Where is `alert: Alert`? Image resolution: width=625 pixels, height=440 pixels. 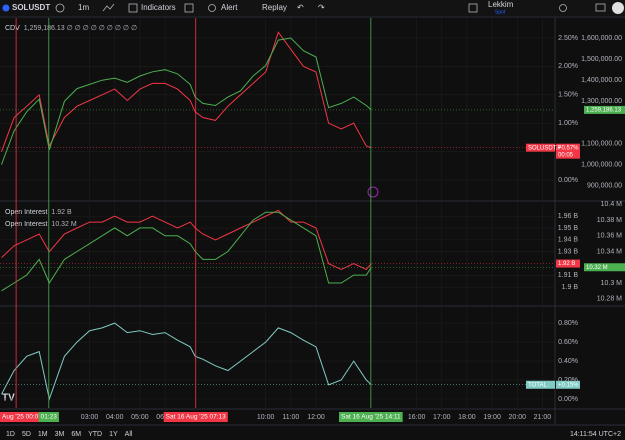 alert: Alert is located at coordinates (229, 7).